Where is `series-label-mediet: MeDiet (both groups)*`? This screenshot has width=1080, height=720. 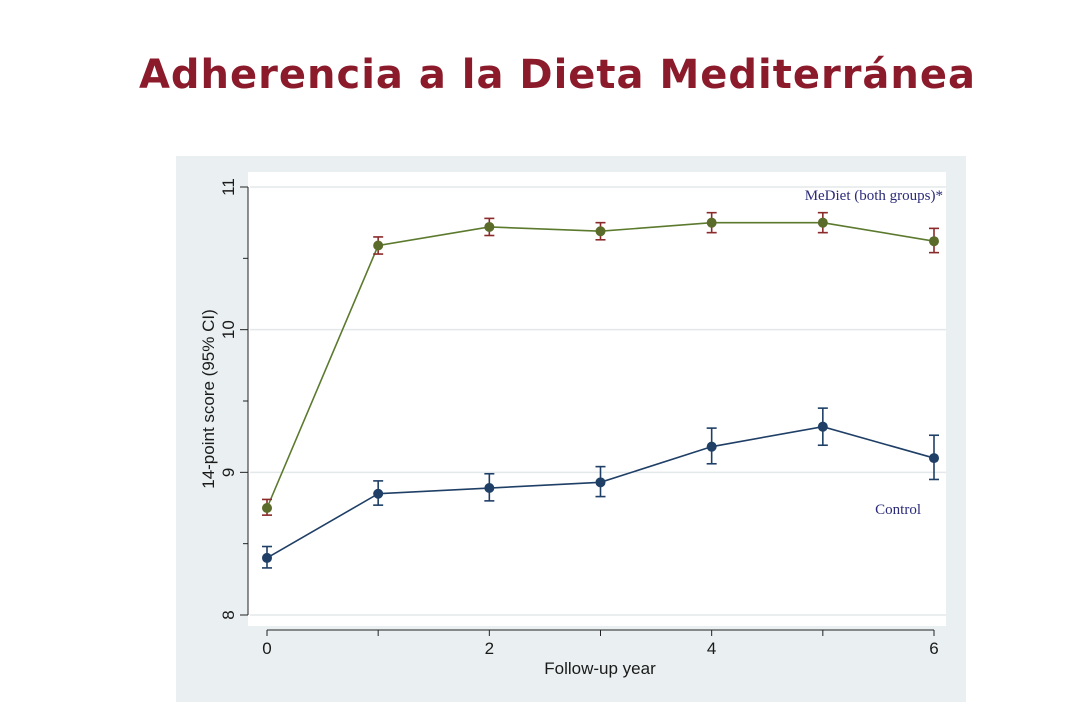 series-label-mediet: MeDiet (both groups)* is located at coordinates (874, 196).